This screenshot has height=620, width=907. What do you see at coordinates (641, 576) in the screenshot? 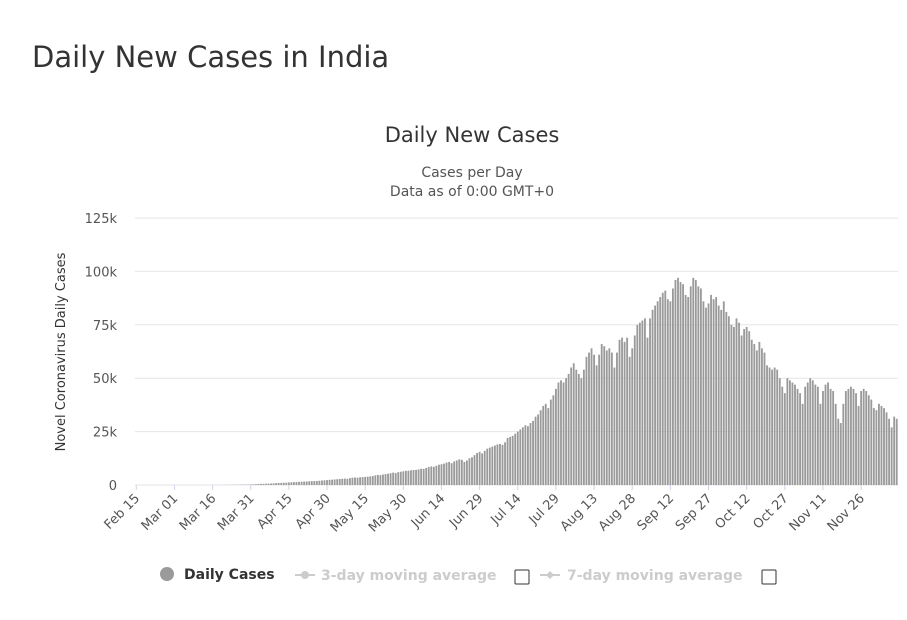
I see `legend-item-7day-average: 7-day moving average` at bounding box center [641, 576].